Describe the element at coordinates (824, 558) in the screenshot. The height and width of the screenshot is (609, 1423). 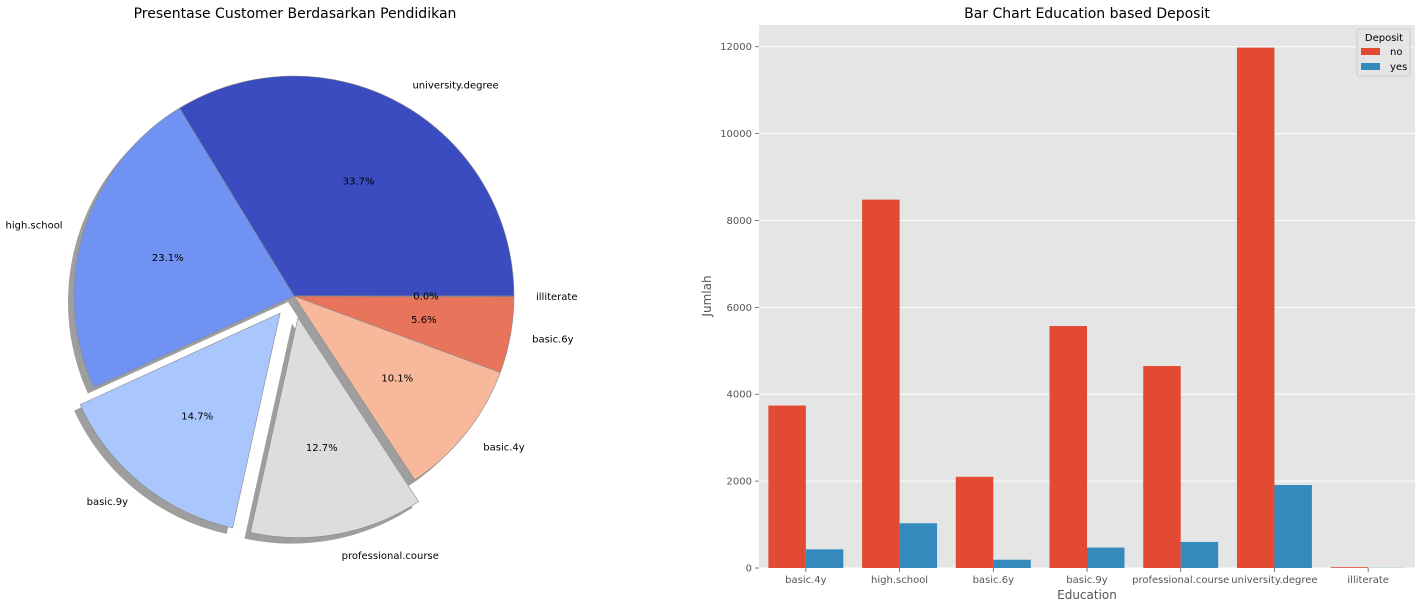
I see `bar-basic-4y-yes` at that location.